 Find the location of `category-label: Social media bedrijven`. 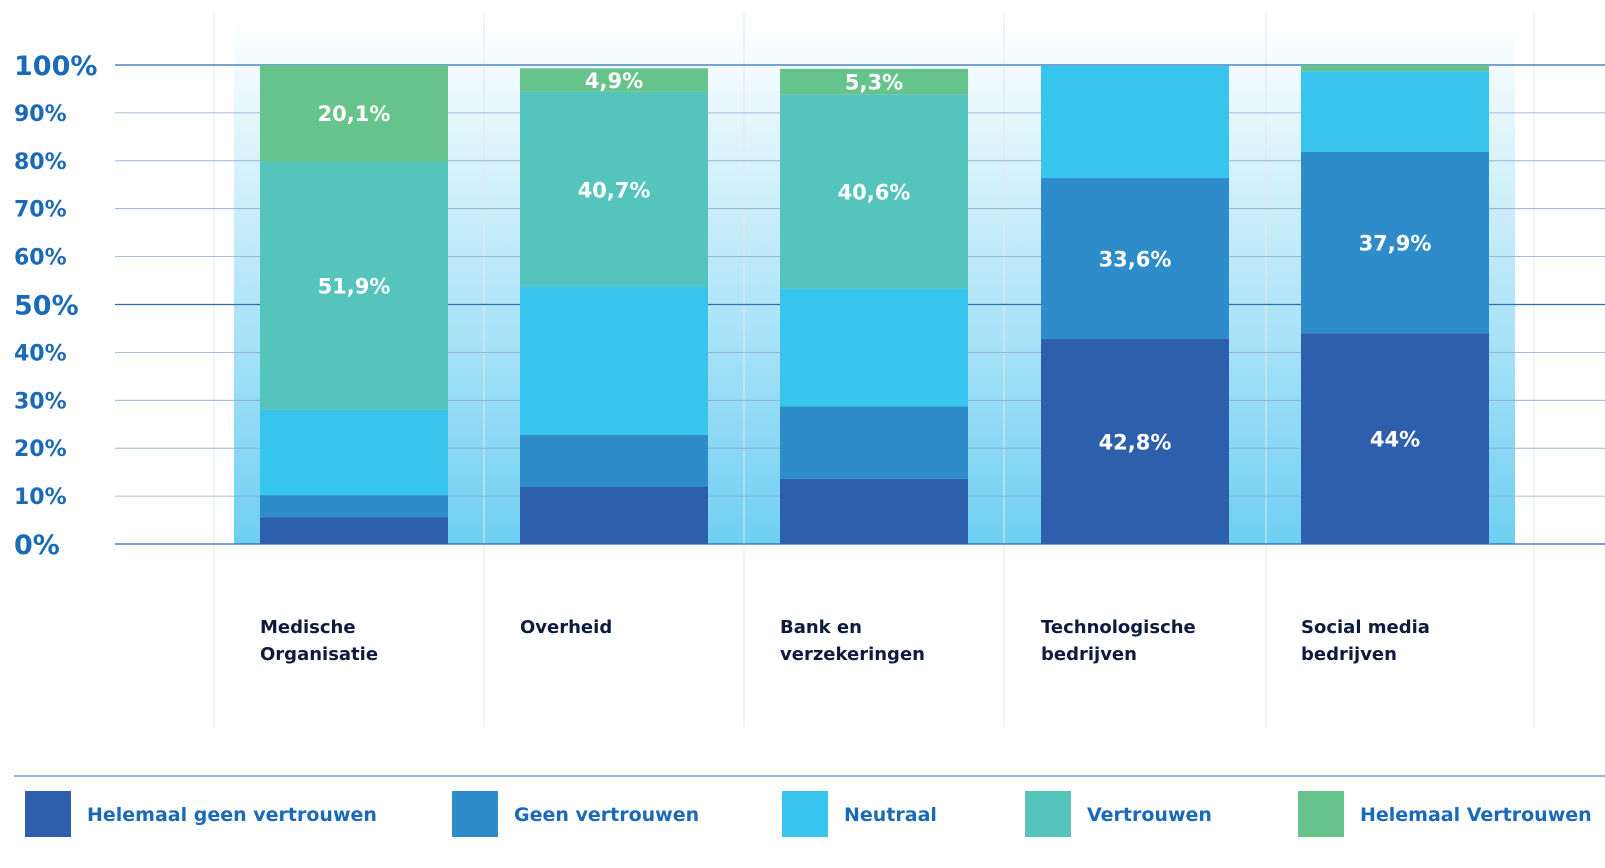

category-label: Social media bedrijven is located at coordinates (1365, 641).